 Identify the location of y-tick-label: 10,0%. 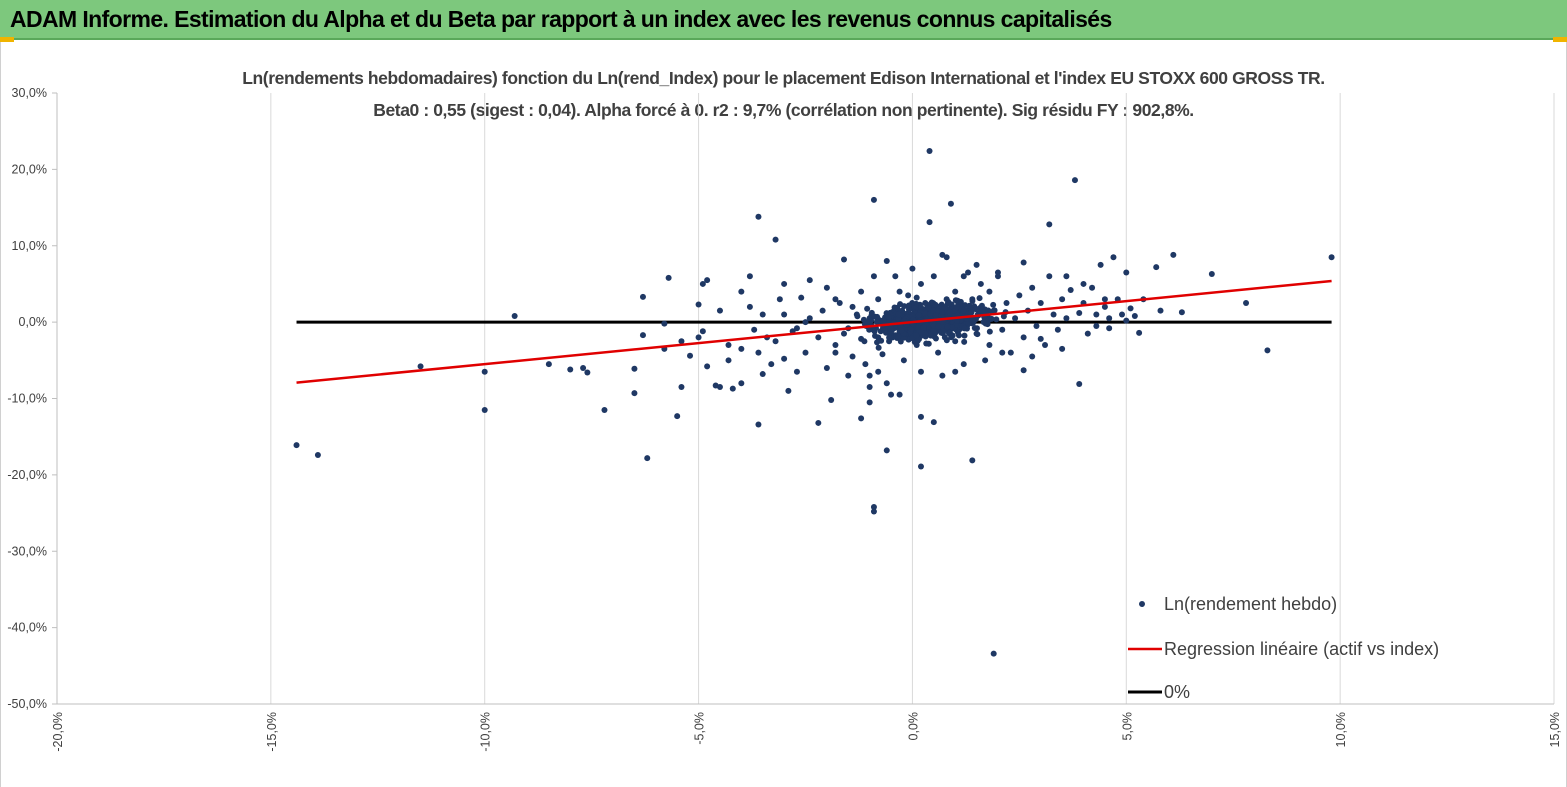
(29, 246).